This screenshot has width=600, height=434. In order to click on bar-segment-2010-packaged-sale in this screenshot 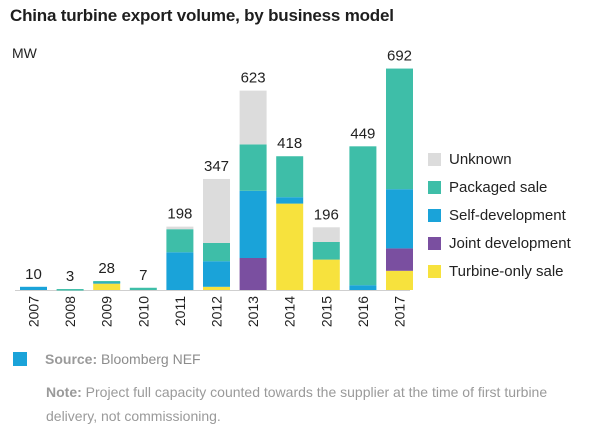, I will do `click(143, 288)`.